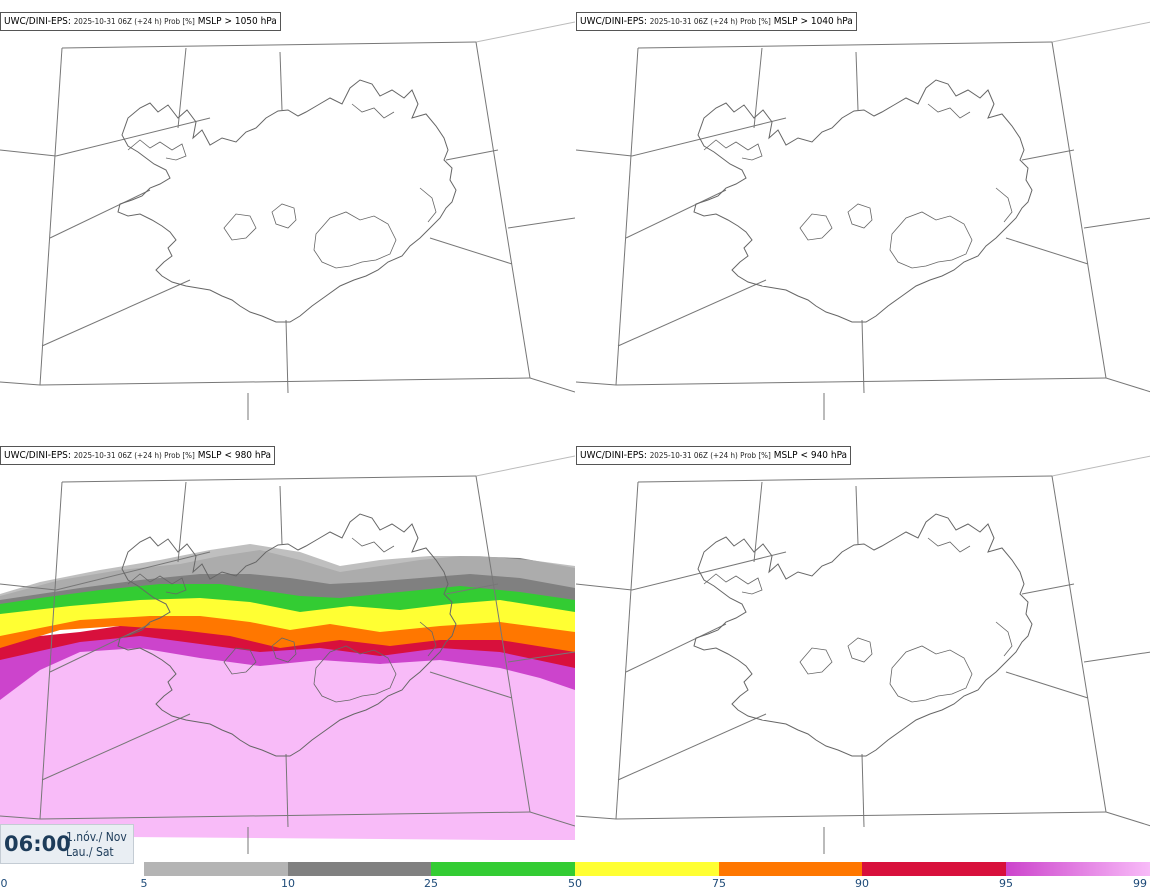 The width and height of the screenshot is (1150, 891). I want to click on legend-tick-90: 90, so click(862, 883).